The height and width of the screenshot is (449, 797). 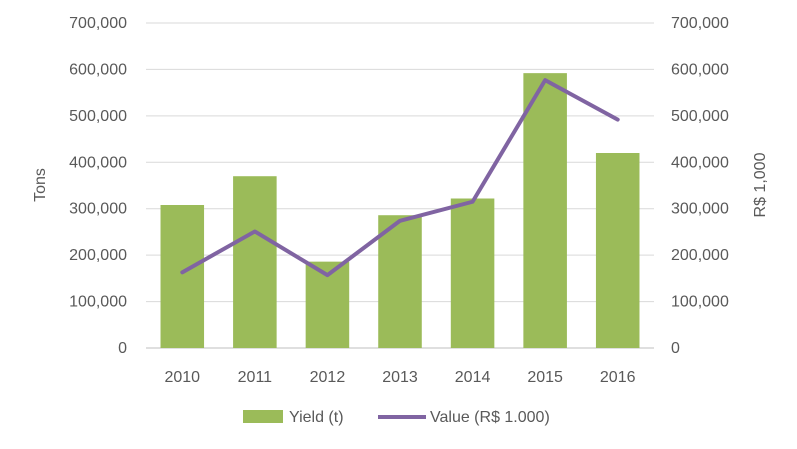 I want to click on y-tick-label-right: 100,000, so click(x=700, y=302).